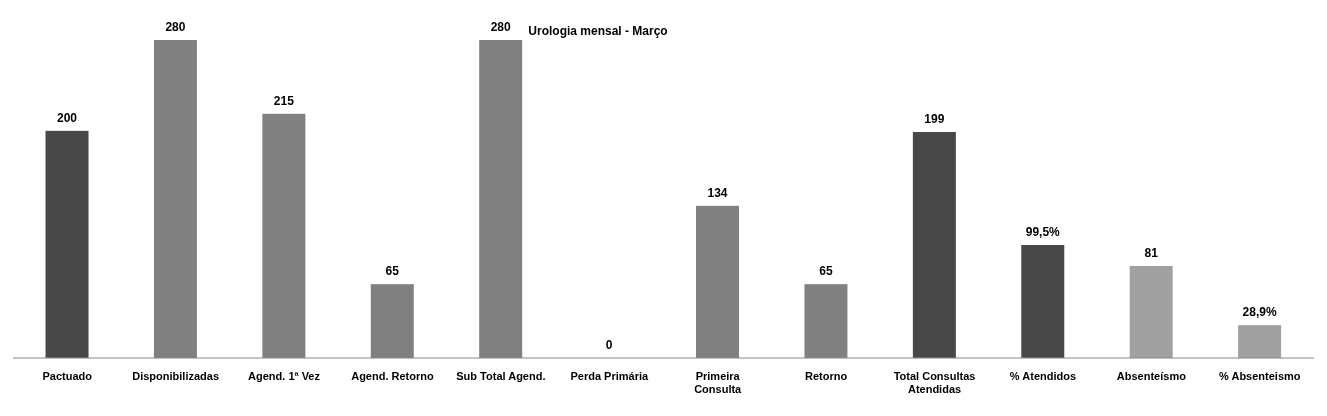 Image resolution: width=1327 pixels, height=416 pixels. What do you see at coordinates (392, 376) in the screenshot?
I see `x-tick-label: Agend. Retorno` at bounding box center [392, 376].